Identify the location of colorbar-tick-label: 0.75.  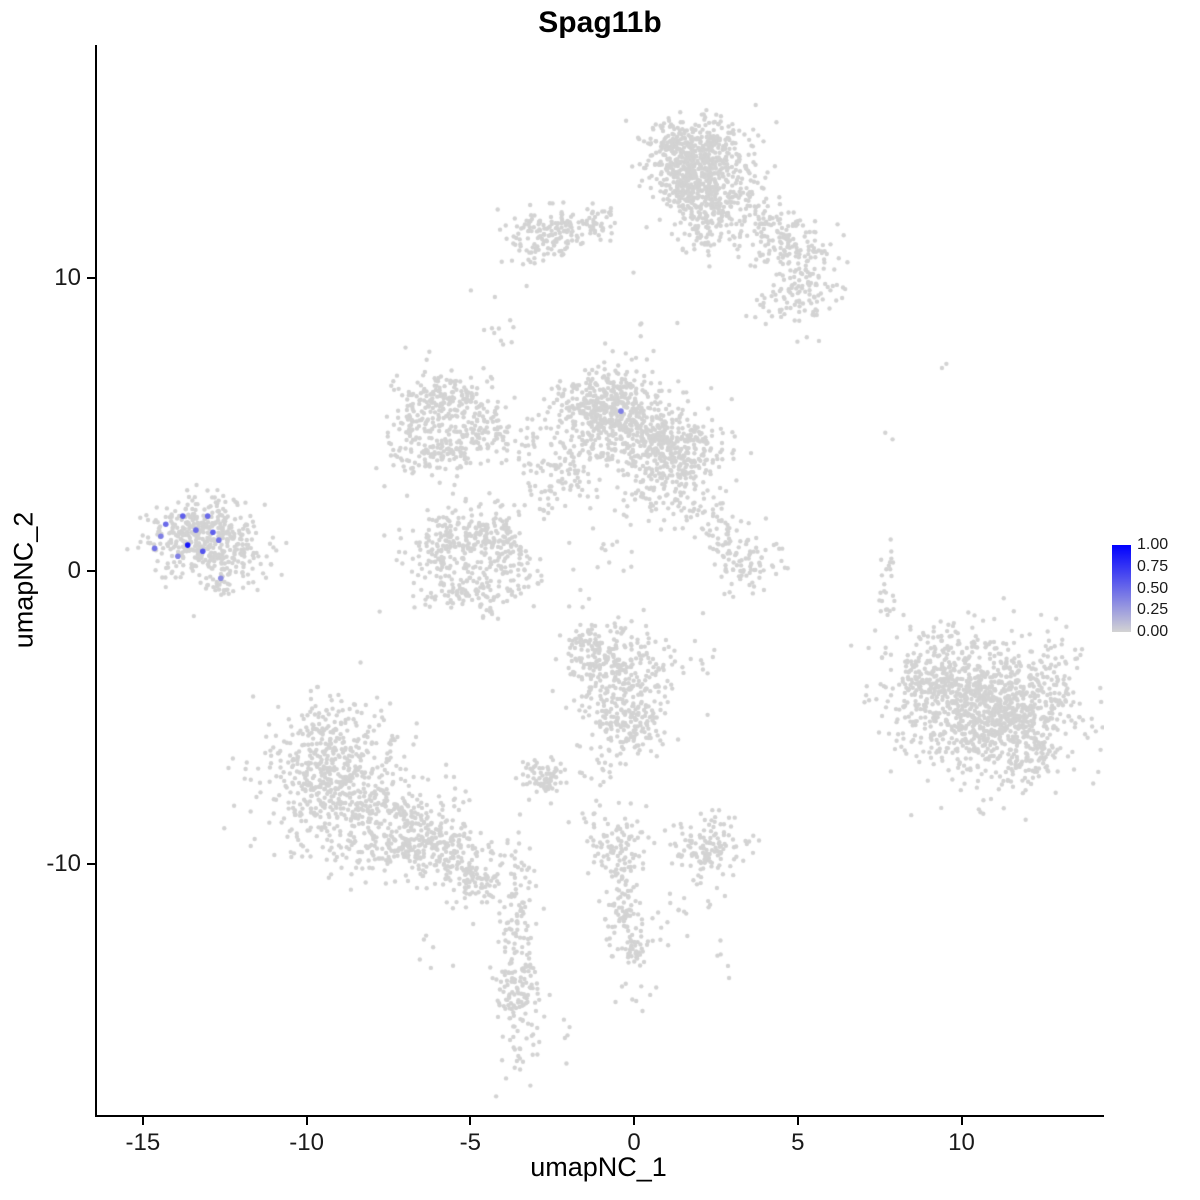
(1153, 566).